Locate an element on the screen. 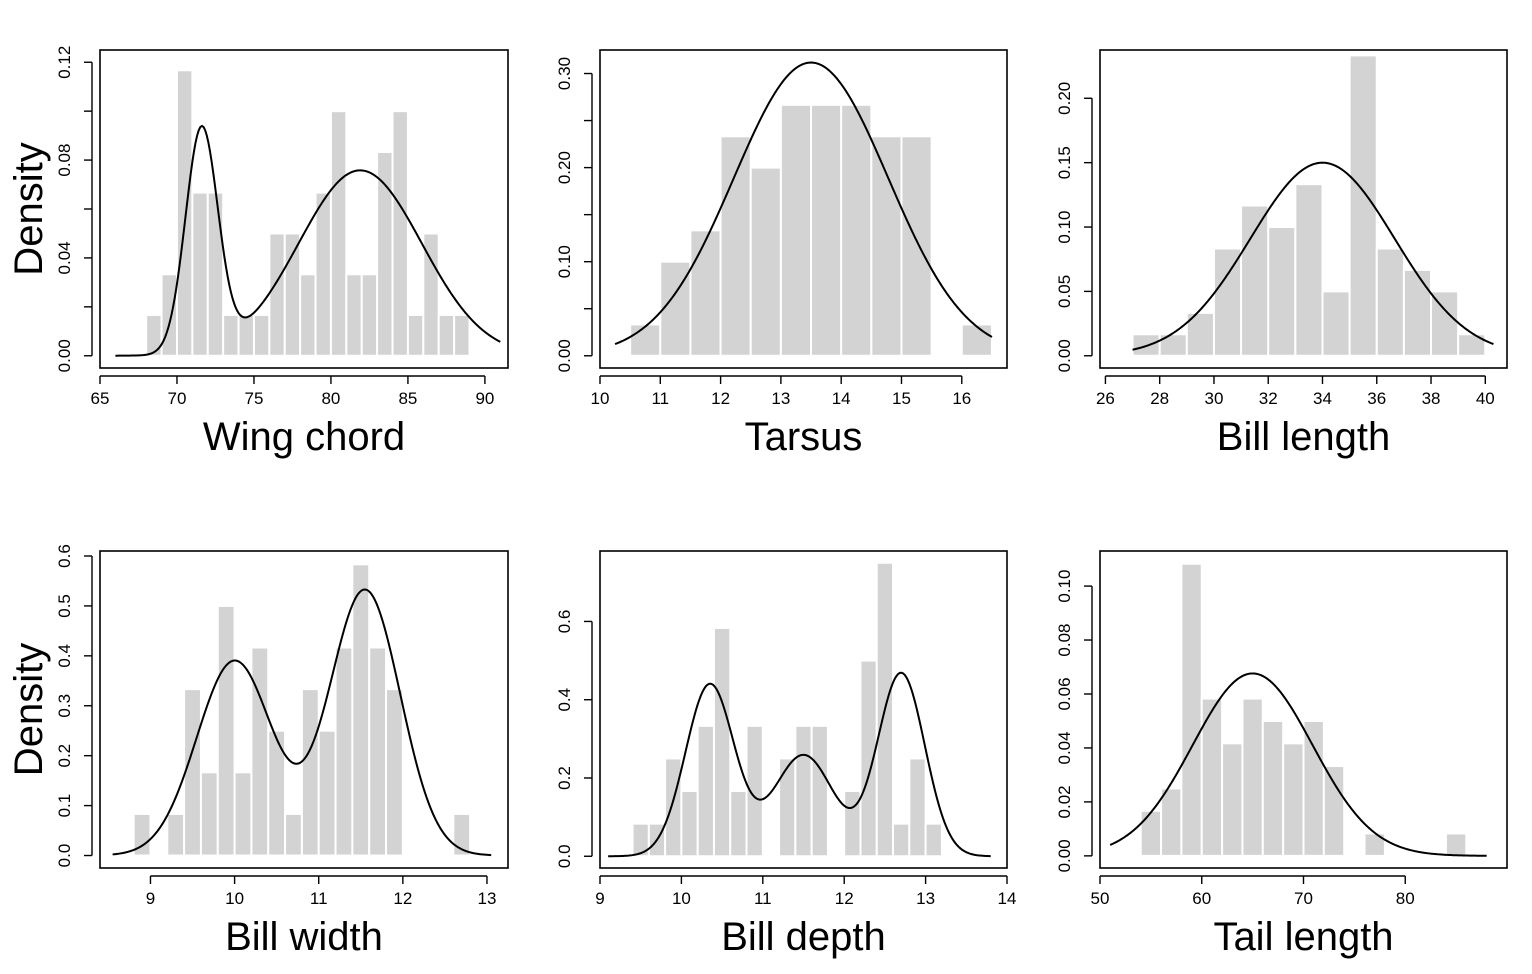 The height and width of the screenshot is (974, 1532). x-tick-label: 32 is located at coordinates (1268, 398).